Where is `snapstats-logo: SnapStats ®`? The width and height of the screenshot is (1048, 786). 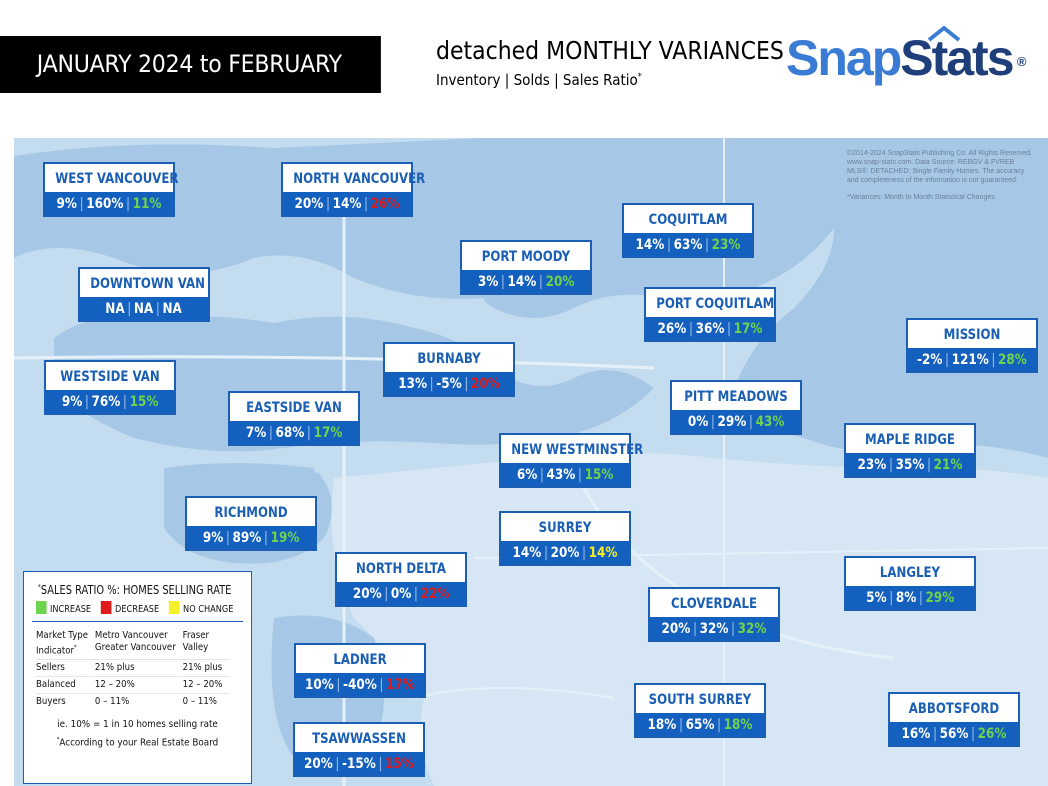
snapstats-logo: SnapStats ® is located at coordinates (906, 55).